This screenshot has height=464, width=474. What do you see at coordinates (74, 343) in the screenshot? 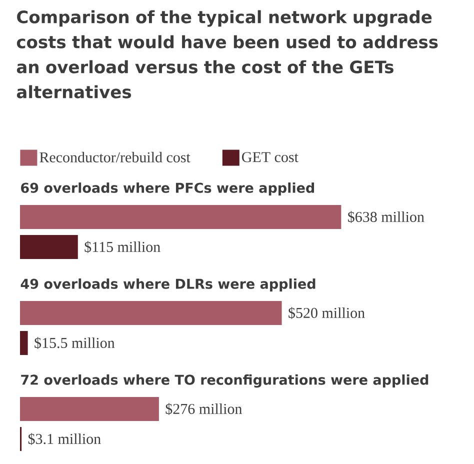
I see `data-label: $15.5 million` at bounding box center [74, 343].